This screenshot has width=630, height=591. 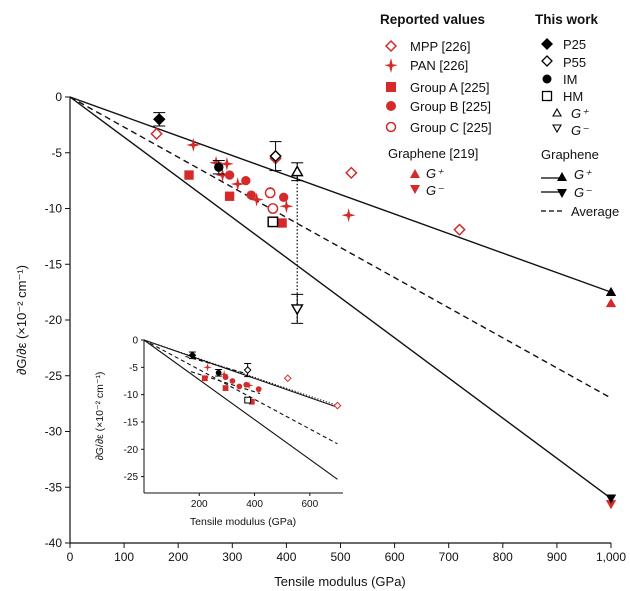 I want to click on legend-label-im: IM, so click(x=570, y=79).